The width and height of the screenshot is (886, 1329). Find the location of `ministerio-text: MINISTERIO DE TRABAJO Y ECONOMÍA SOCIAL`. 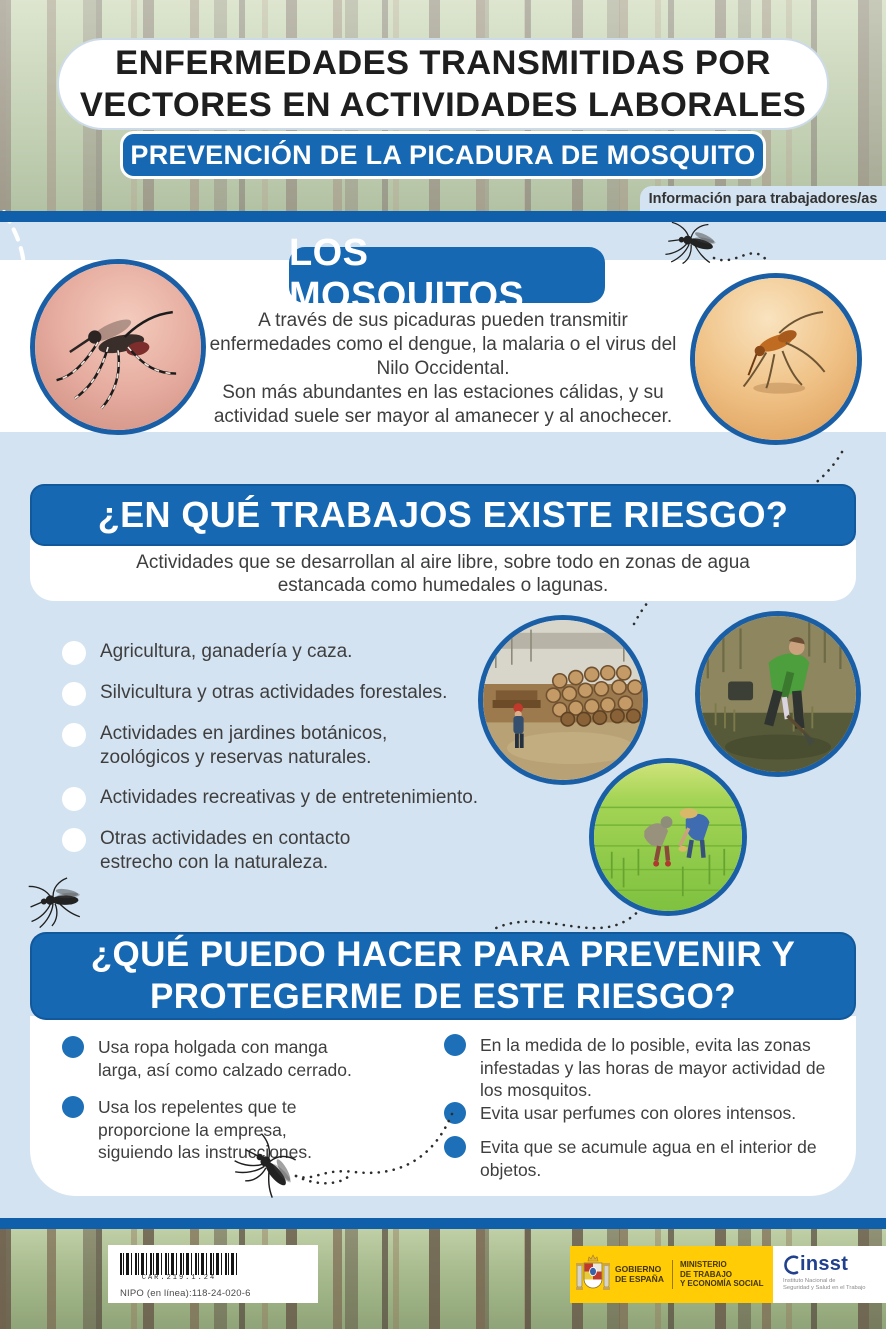

ministerio-text: MINISTERIO DE TRABAJO Y ECONOMÍA SOCIAL is located at coordinates (718, 1274).